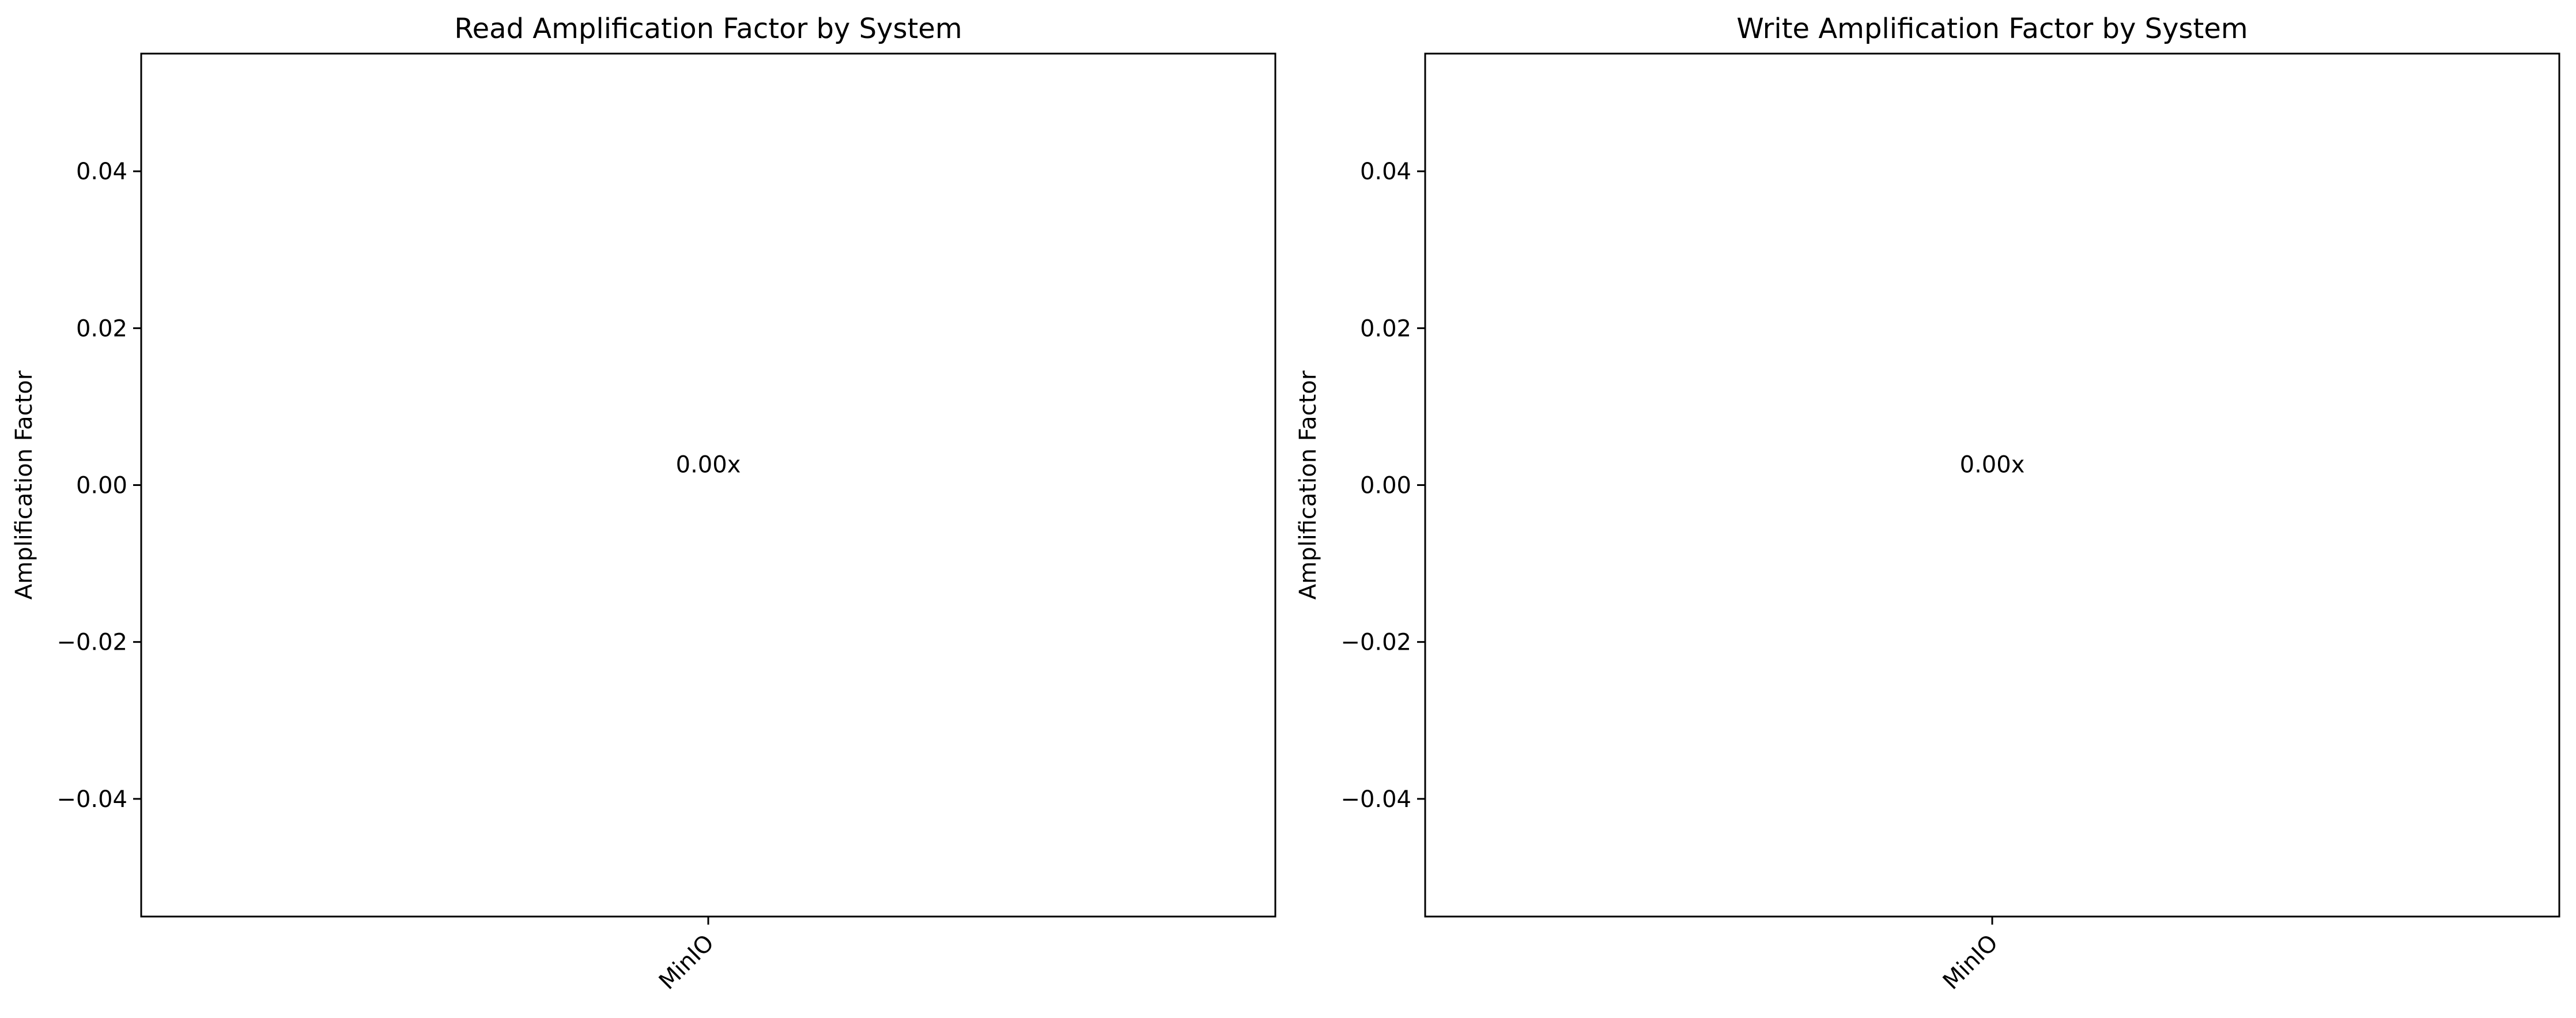 The width and height of the screenshot is (2576, 1018). What do you see at coordinates (1308, 485) in the screenshot?
I see `write-y-axis-label: Amplification Factor` at bounding box center [1308, 485].